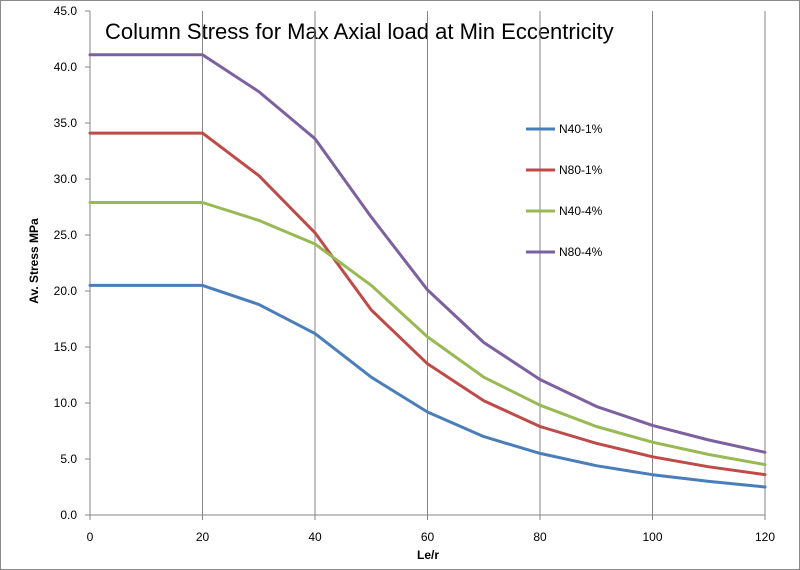 The height and width of the screenshot is (570, 800). Describe the element at coordinates (66, 123) in the screenshot. I see `y-tick-label: 35.0` at that location.